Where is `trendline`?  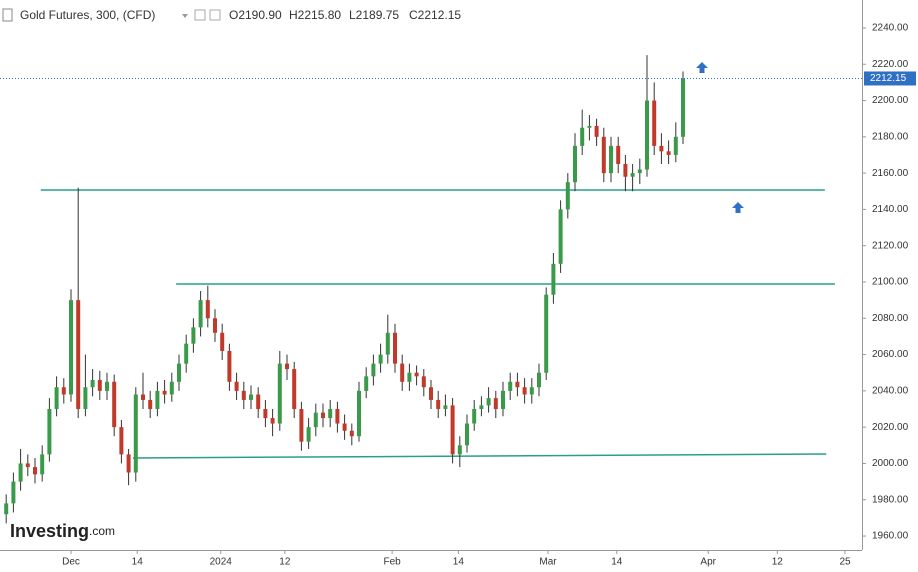 trendline is located at coordinates (479, 456).